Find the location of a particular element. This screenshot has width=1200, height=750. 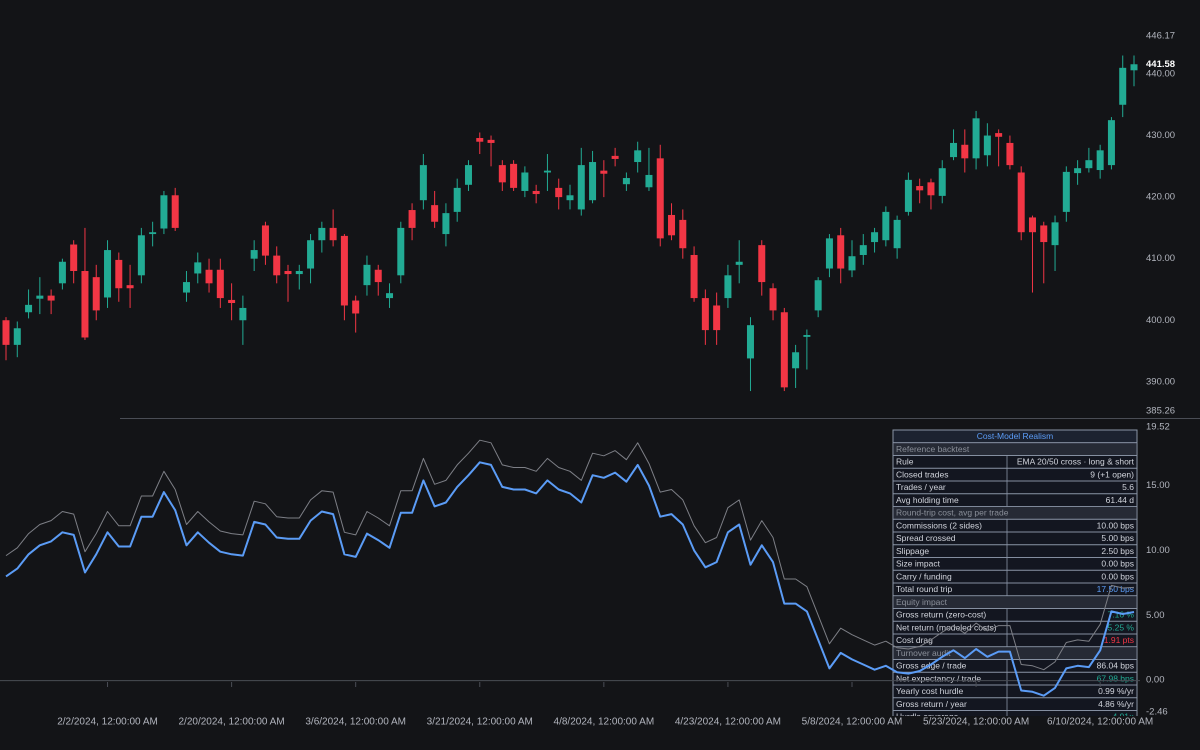

row-value: 9 (+1 open) is located at coordinates (1112, 474).